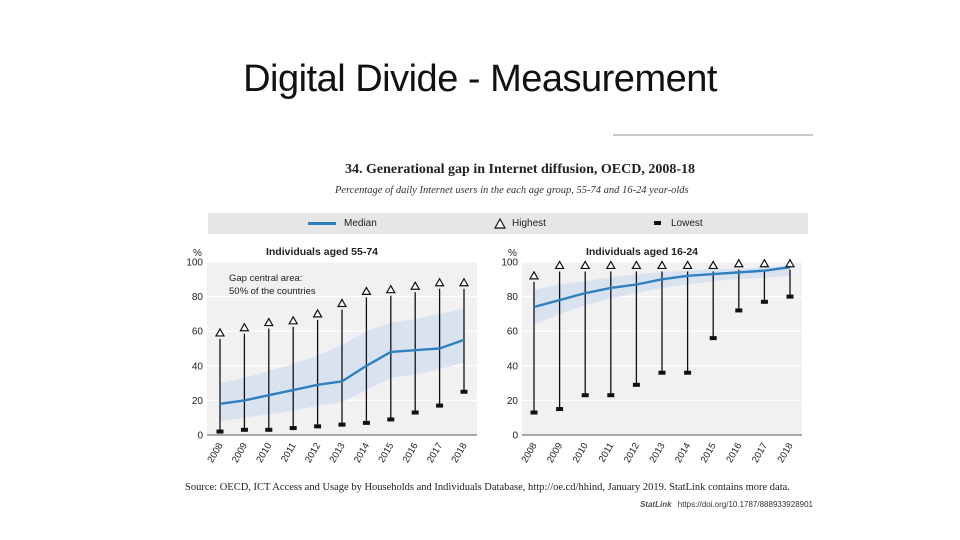 The height and width of the screenshot is (540, 960). Describe the element at coordinates (272, 291) in the screenshot. I see `c0-annotation-line: 50% of the countries` at that location.